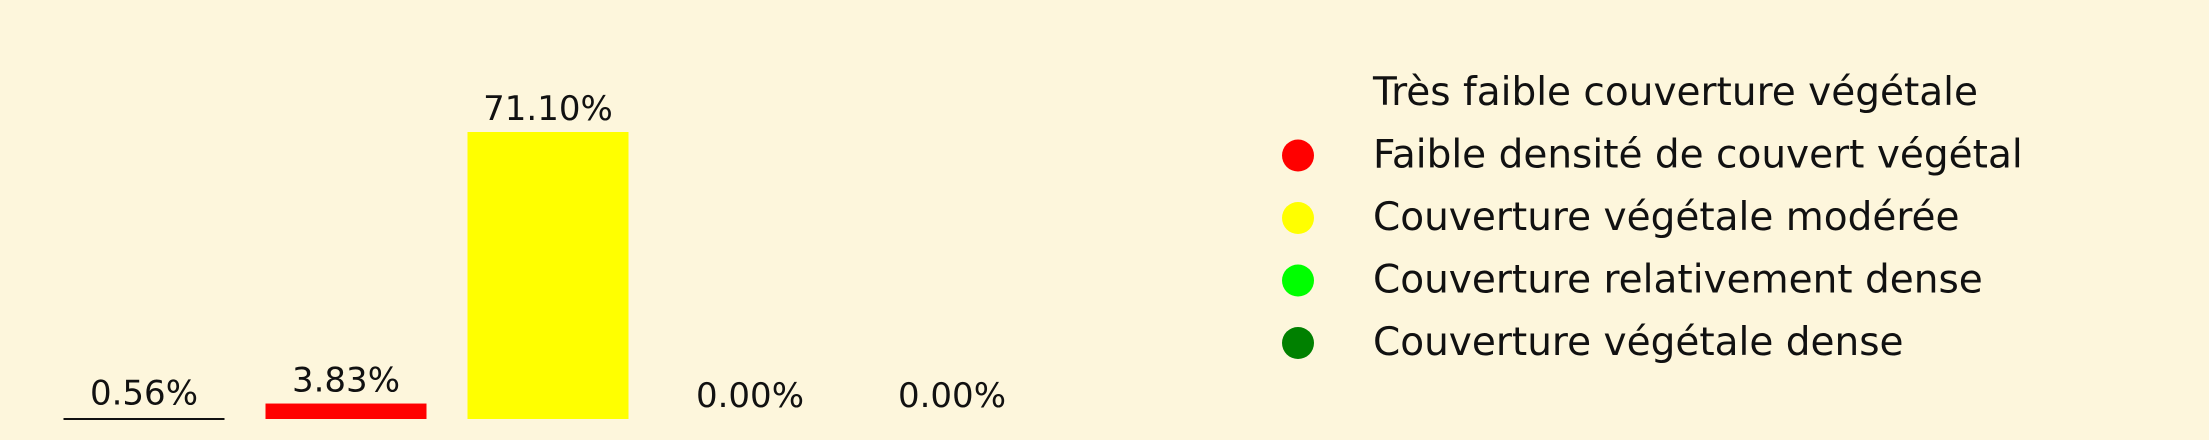  Describe the element at coordinates (1698, 155) in the screenshot. I see `legend-label-2: Faible densité de couvert végétal` at that location.